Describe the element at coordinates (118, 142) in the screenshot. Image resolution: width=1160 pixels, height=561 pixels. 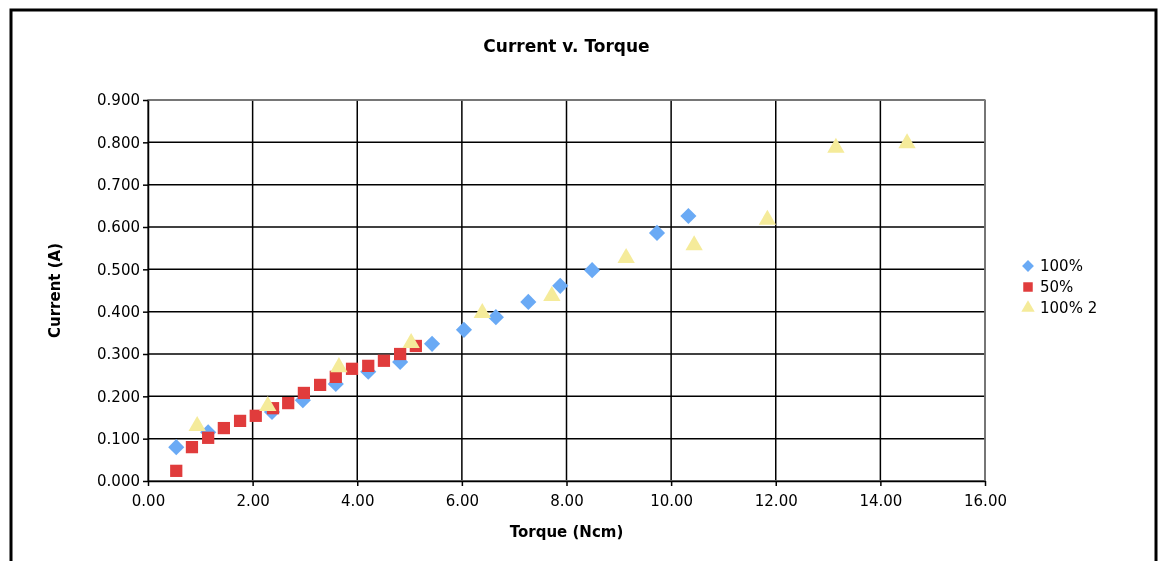
I see `y-tick-label: 0.800` at that location.